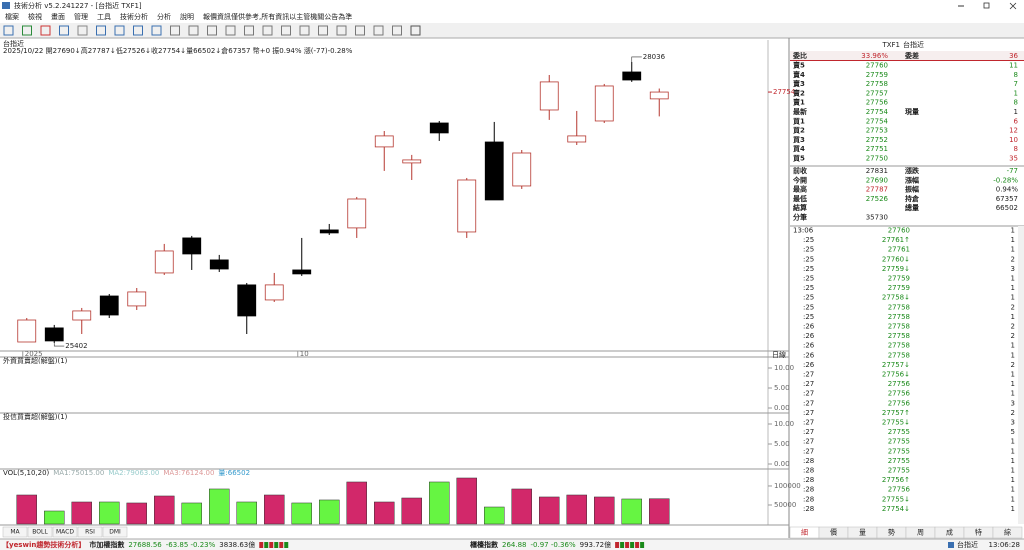 Image resolution: width=1024 pixels, height=550 pixels. I want to click on y-tick-label: 0.00, so click(782, 408).